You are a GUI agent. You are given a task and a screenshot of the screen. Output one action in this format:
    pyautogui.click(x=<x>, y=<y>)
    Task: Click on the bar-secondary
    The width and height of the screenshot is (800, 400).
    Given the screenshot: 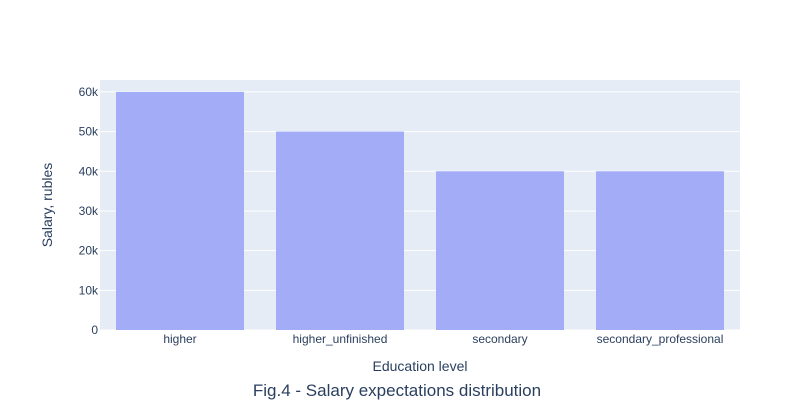 What is the action you would take?
    pyautogui.click(x=500, y=250)
    